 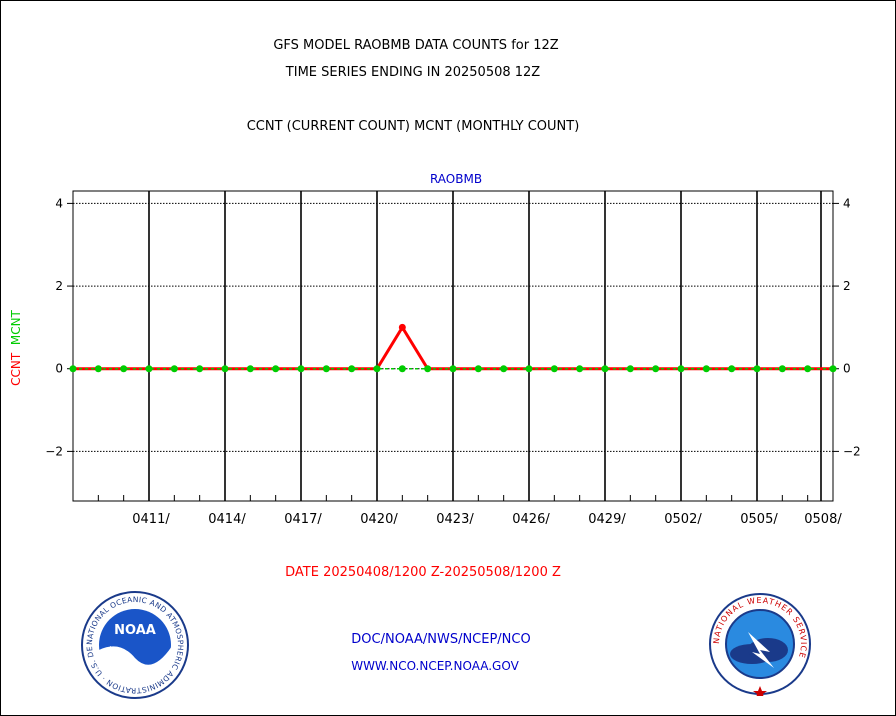 I want to click on series-ccnt-point, so click(x=402, y=327).